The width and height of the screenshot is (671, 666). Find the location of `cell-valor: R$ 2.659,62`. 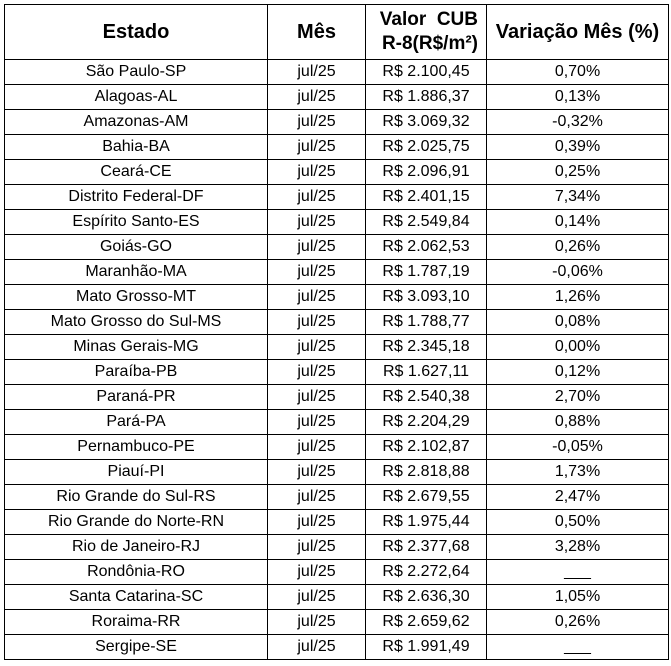

cell-valor: R$ 2.659,62 is located at coordinates (426, 622).